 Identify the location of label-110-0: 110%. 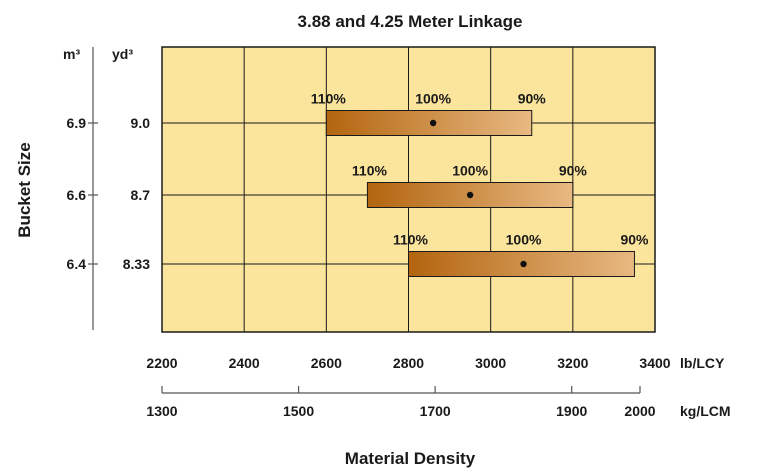
(329, 99).